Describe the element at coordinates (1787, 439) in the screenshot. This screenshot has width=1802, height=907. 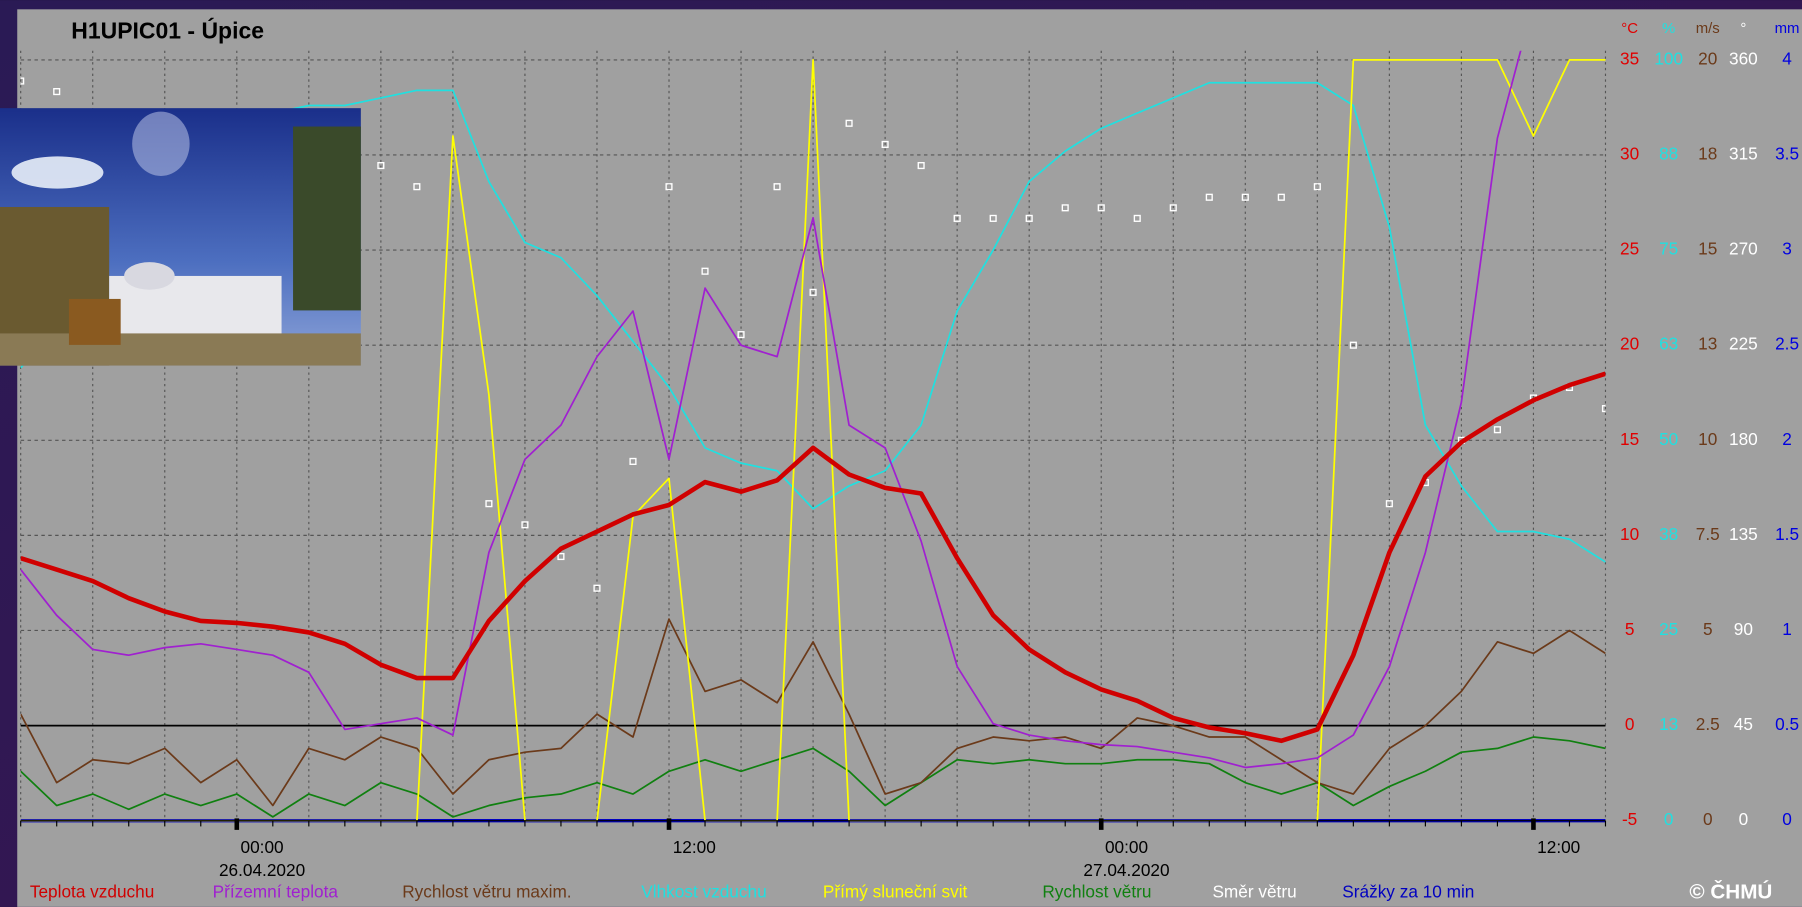
I see `y-tick-label: 2` at that location.